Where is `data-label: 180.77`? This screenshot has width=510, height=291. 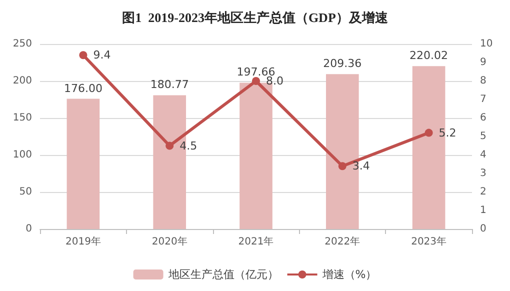 data-label: 180.77 is located at coordinates (169, 85).